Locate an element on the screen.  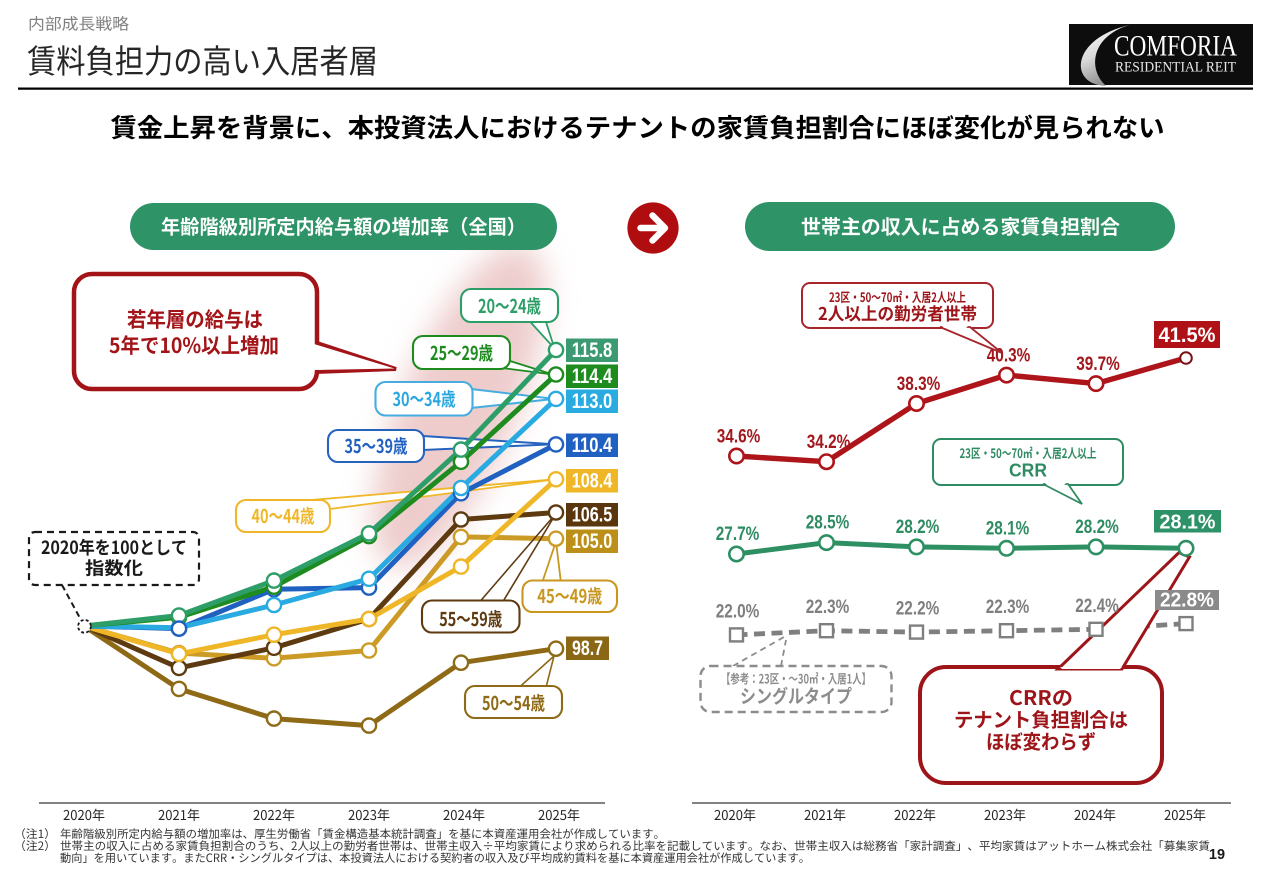
svg-text: COMFORIA is located at coordinates (1175, 46).